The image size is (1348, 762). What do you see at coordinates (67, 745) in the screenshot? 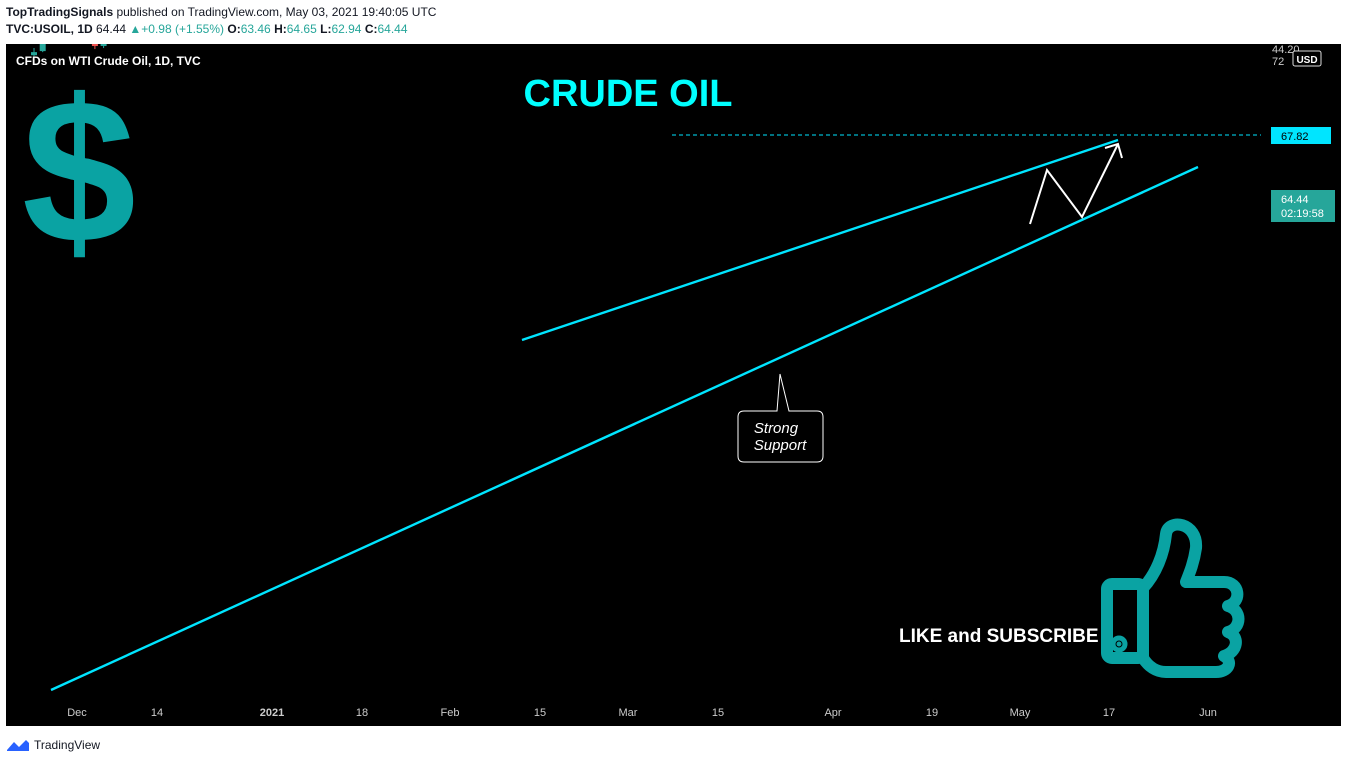
I see `brand-name: TradingView` at bounding box center [67, 745].